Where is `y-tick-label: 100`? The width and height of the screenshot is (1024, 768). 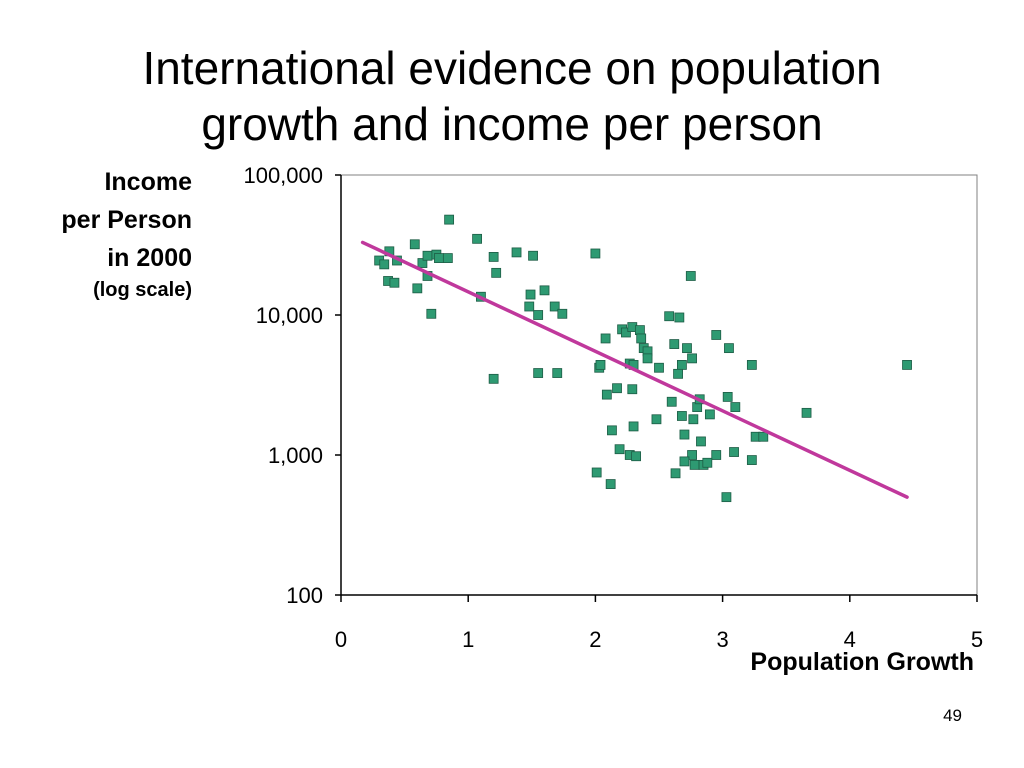
y-tick-label: 100 is located at coordinates (304, 595).